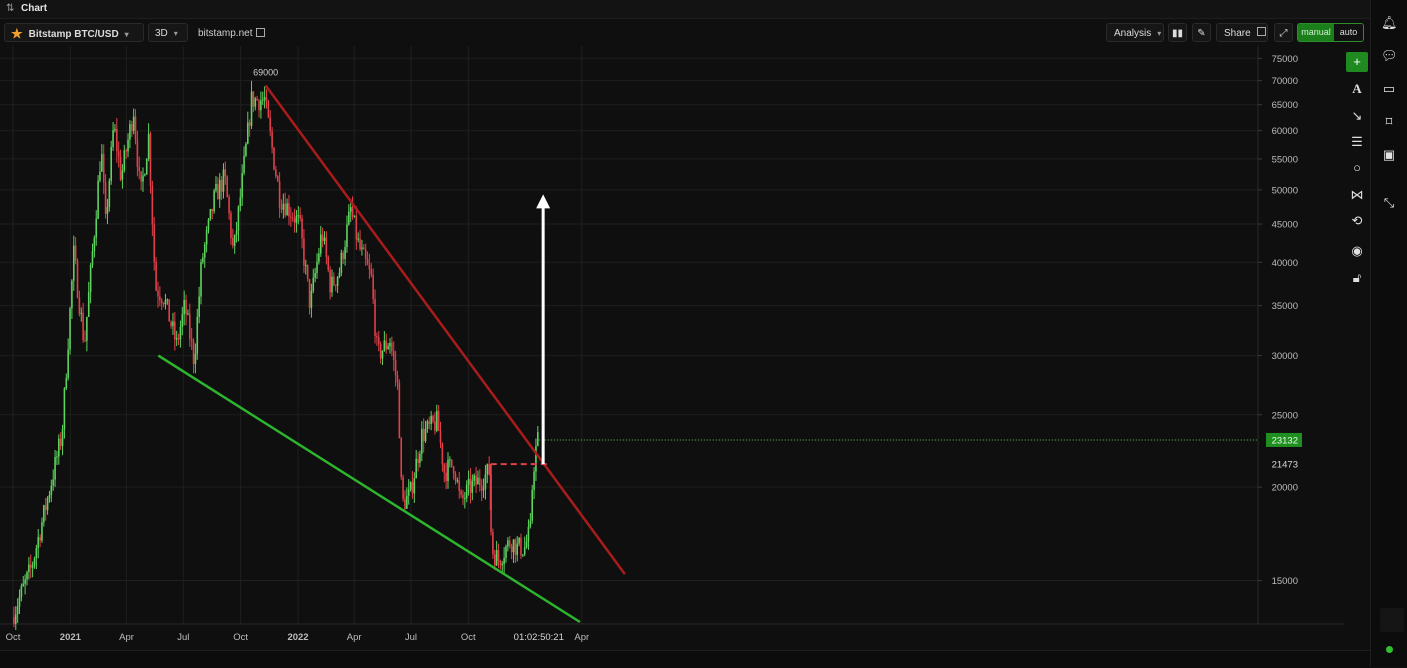  Describe the element at coordinates (1357, 220) in the screenshot. I see `shape-tool-icon: ⟲` at that location.